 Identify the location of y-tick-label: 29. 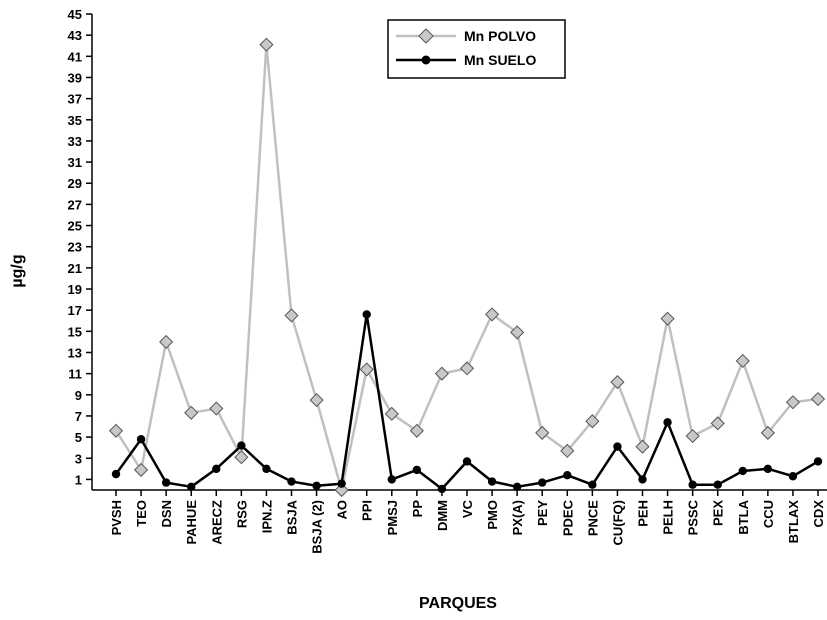
(75, 183).